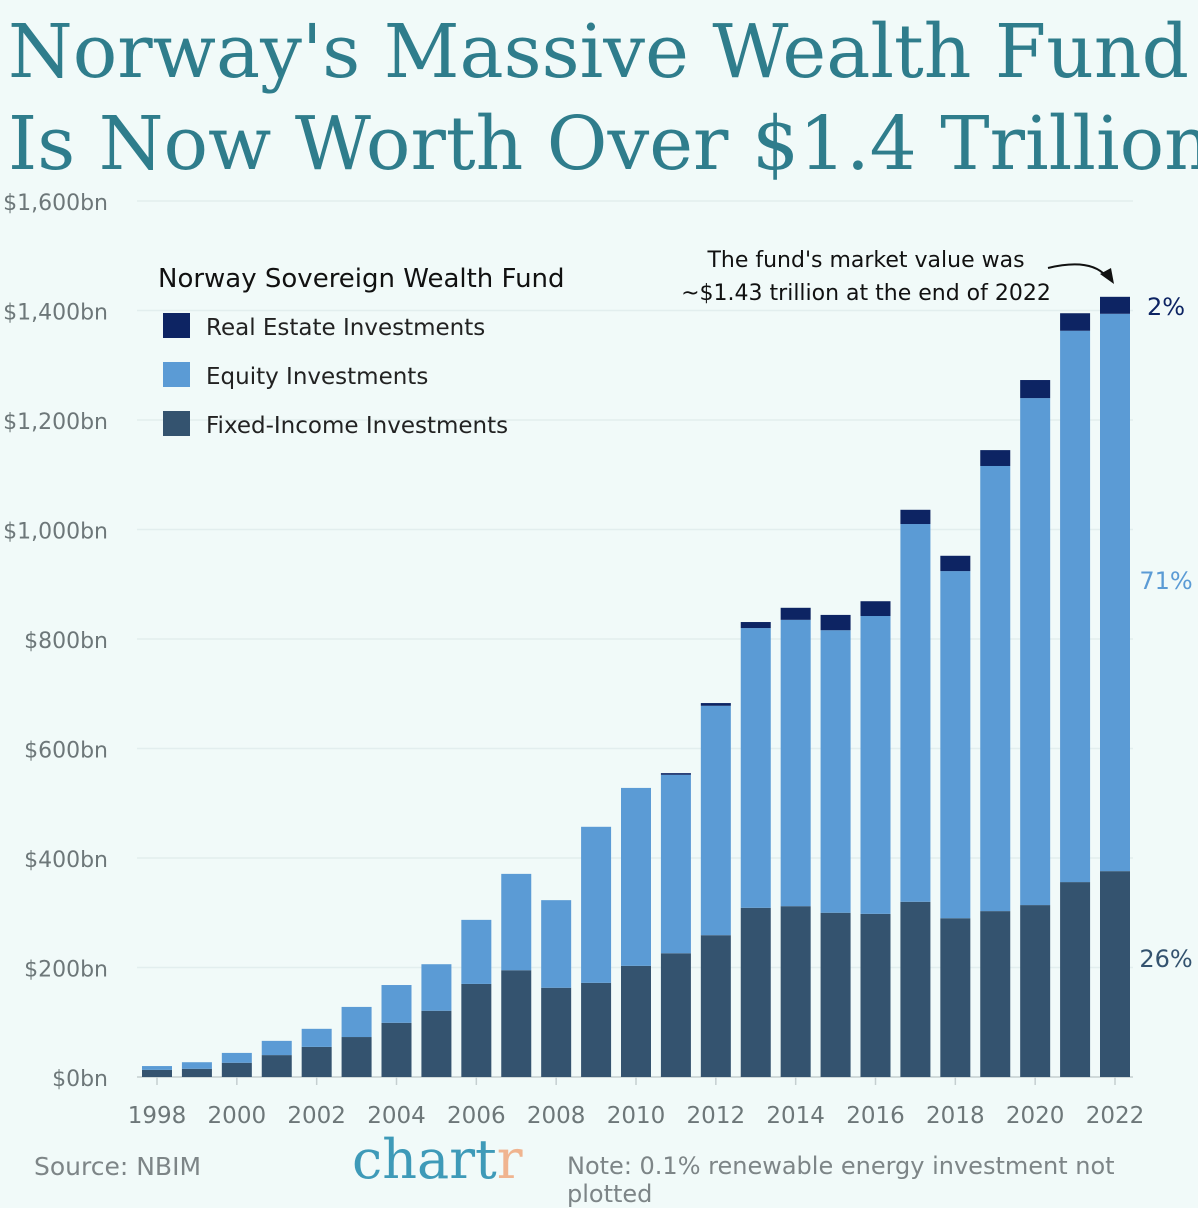 This screenshot has width=1198, height=1208. Describe the element at coordinates (995, 994) in the screenshot. I see `bar-fixed-income-investments-2019` at that location.